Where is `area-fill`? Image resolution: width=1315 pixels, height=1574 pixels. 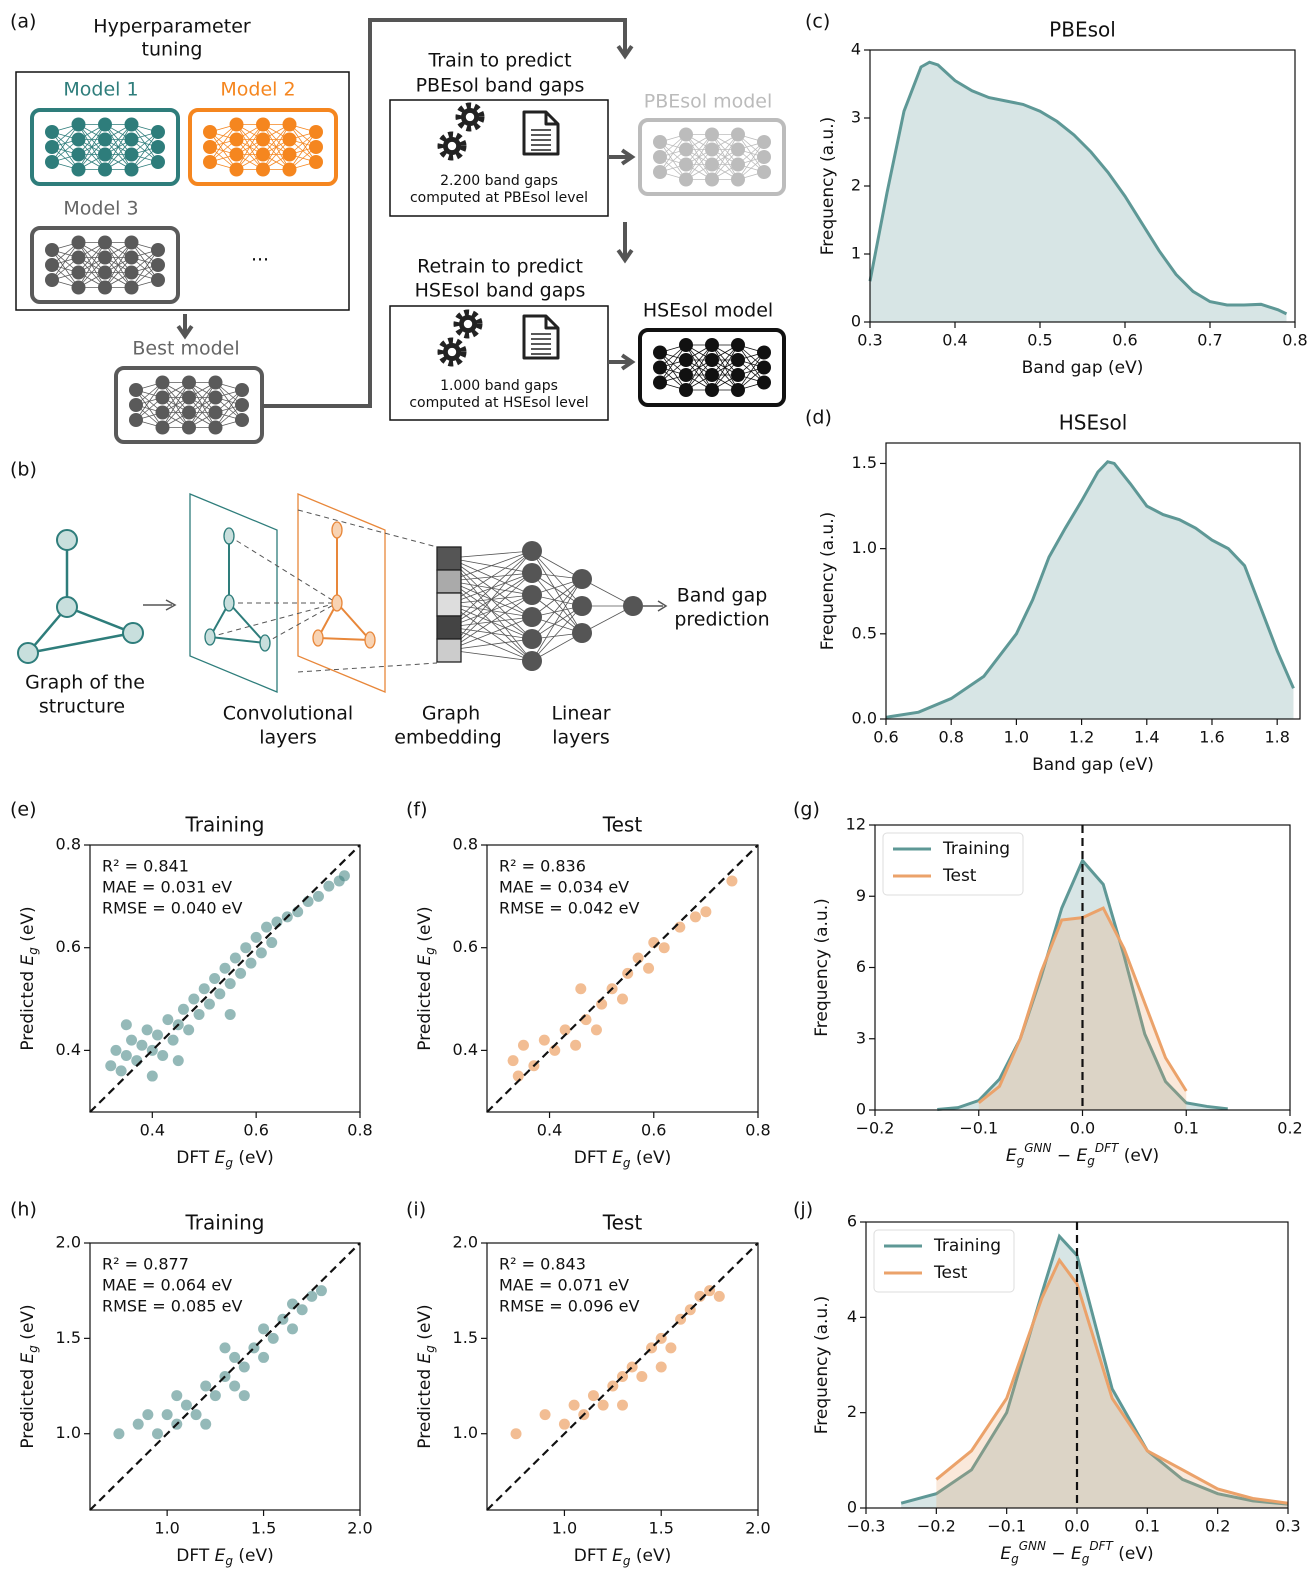
area-fill is located at coordinates (1112, 1384).